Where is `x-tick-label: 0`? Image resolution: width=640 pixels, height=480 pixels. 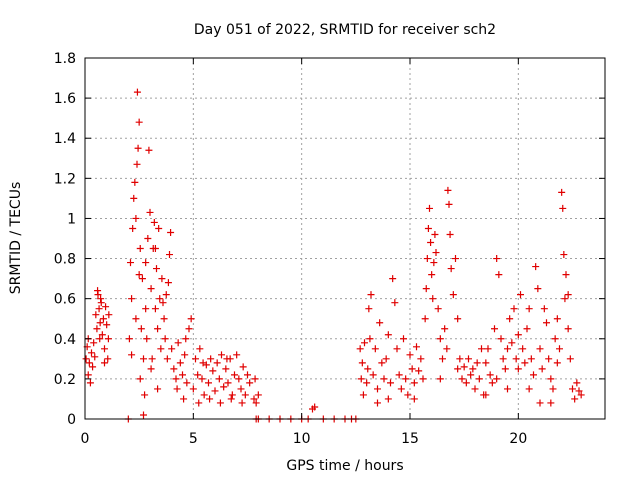 x-tick-label: 0 is located at coordinates (85, 439).